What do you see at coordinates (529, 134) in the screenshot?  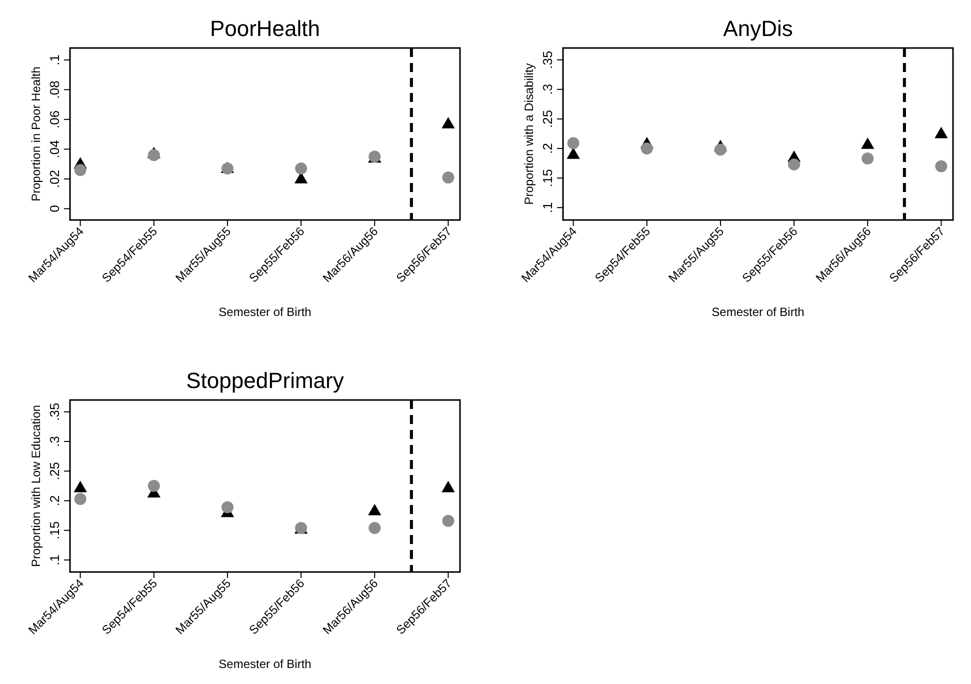 I see `y-axis-title: Proportion with a Disability` at bounding box center [529, 134].